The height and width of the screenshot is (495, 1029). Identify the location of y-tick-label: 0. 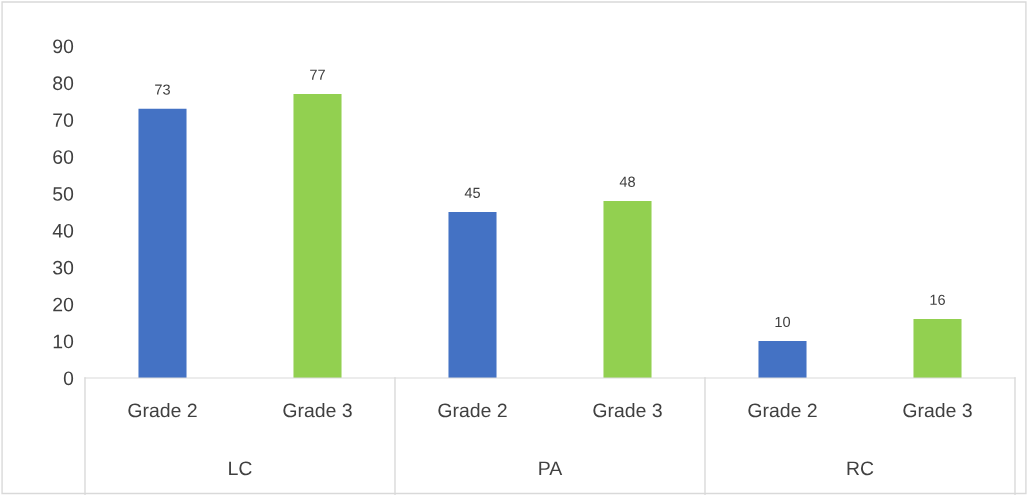
(68, 378).